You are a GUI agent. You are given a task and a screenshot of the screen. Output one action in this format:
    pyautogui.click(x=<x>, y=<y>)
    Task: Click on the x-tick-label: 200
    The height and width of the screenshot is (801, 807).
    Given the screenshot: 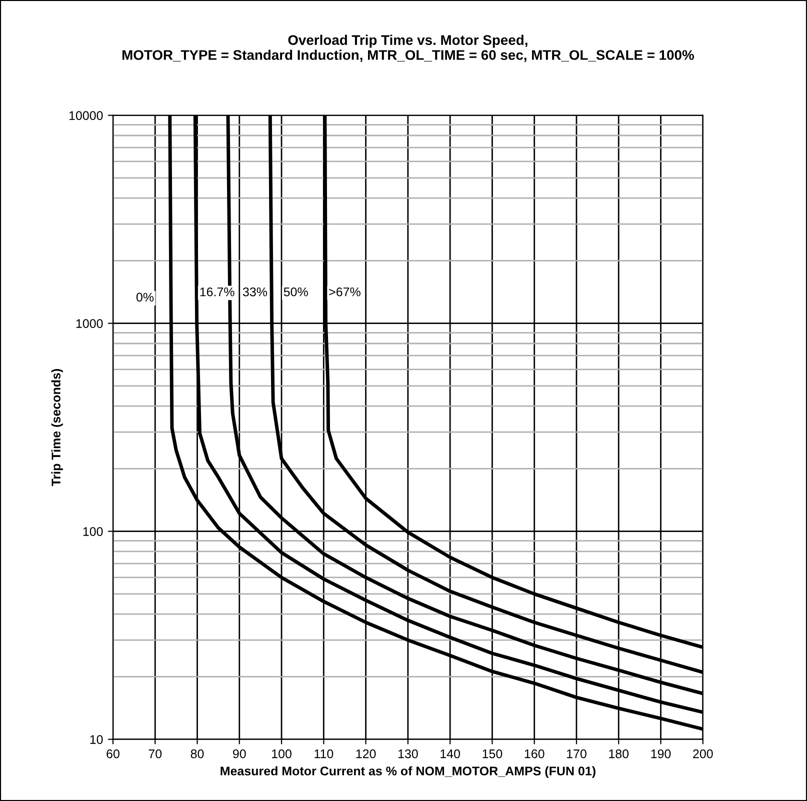 What is the action you would take?
    pyautogui.click(x=703, y=753)
    